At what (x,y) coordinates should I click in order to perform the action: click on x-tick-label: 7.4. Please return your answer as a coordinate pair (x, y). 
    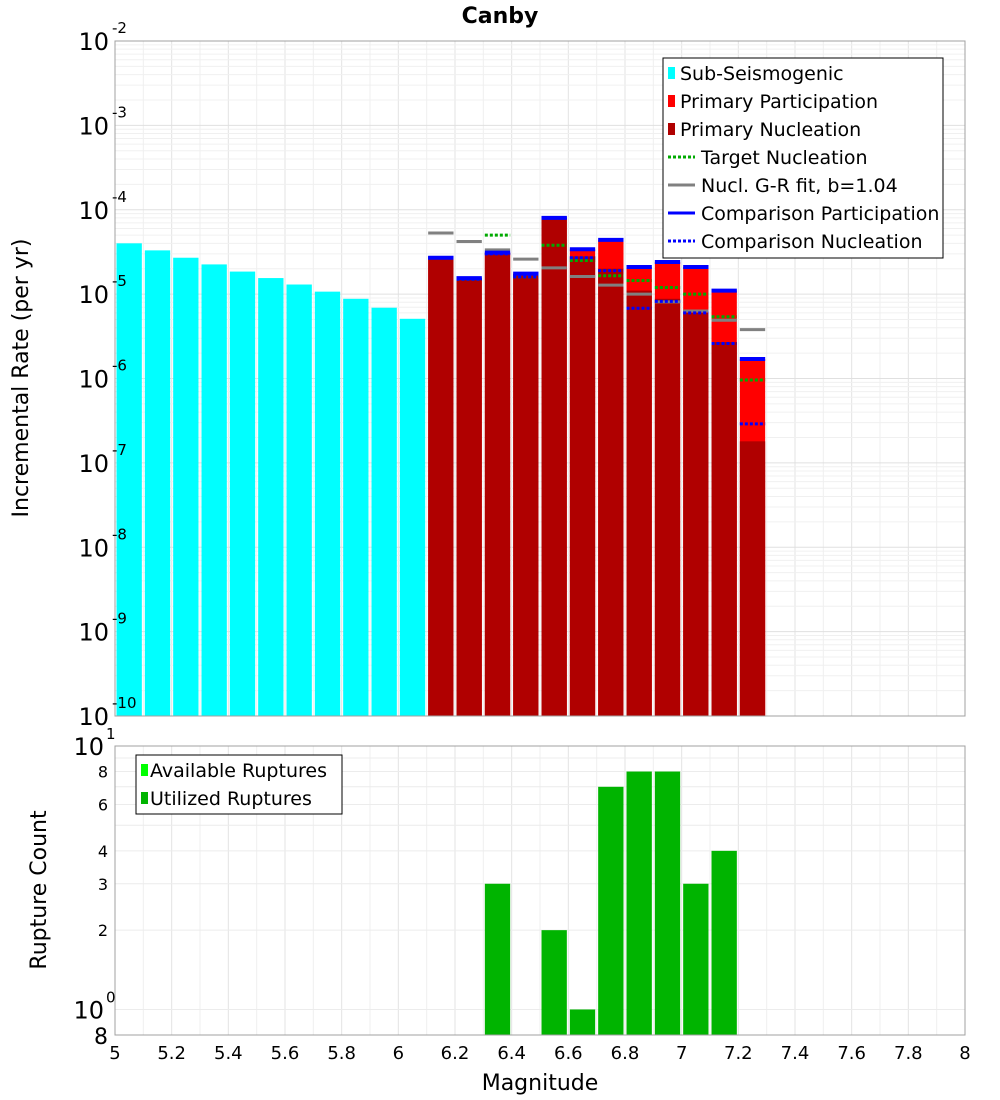
    Looking at the image, I should click on (795, 1053).